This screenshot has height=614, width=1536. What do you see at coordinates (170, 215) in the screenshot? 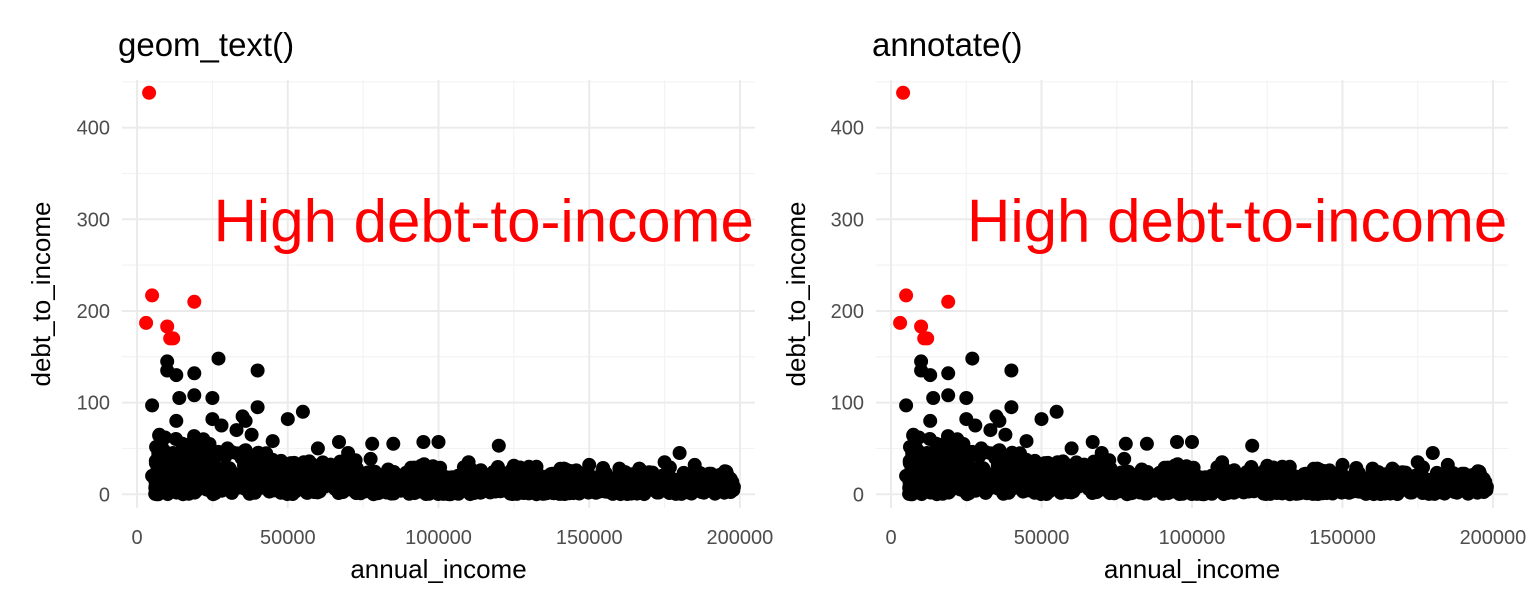
I see `highlight-series` at bounding box center [170, 215].